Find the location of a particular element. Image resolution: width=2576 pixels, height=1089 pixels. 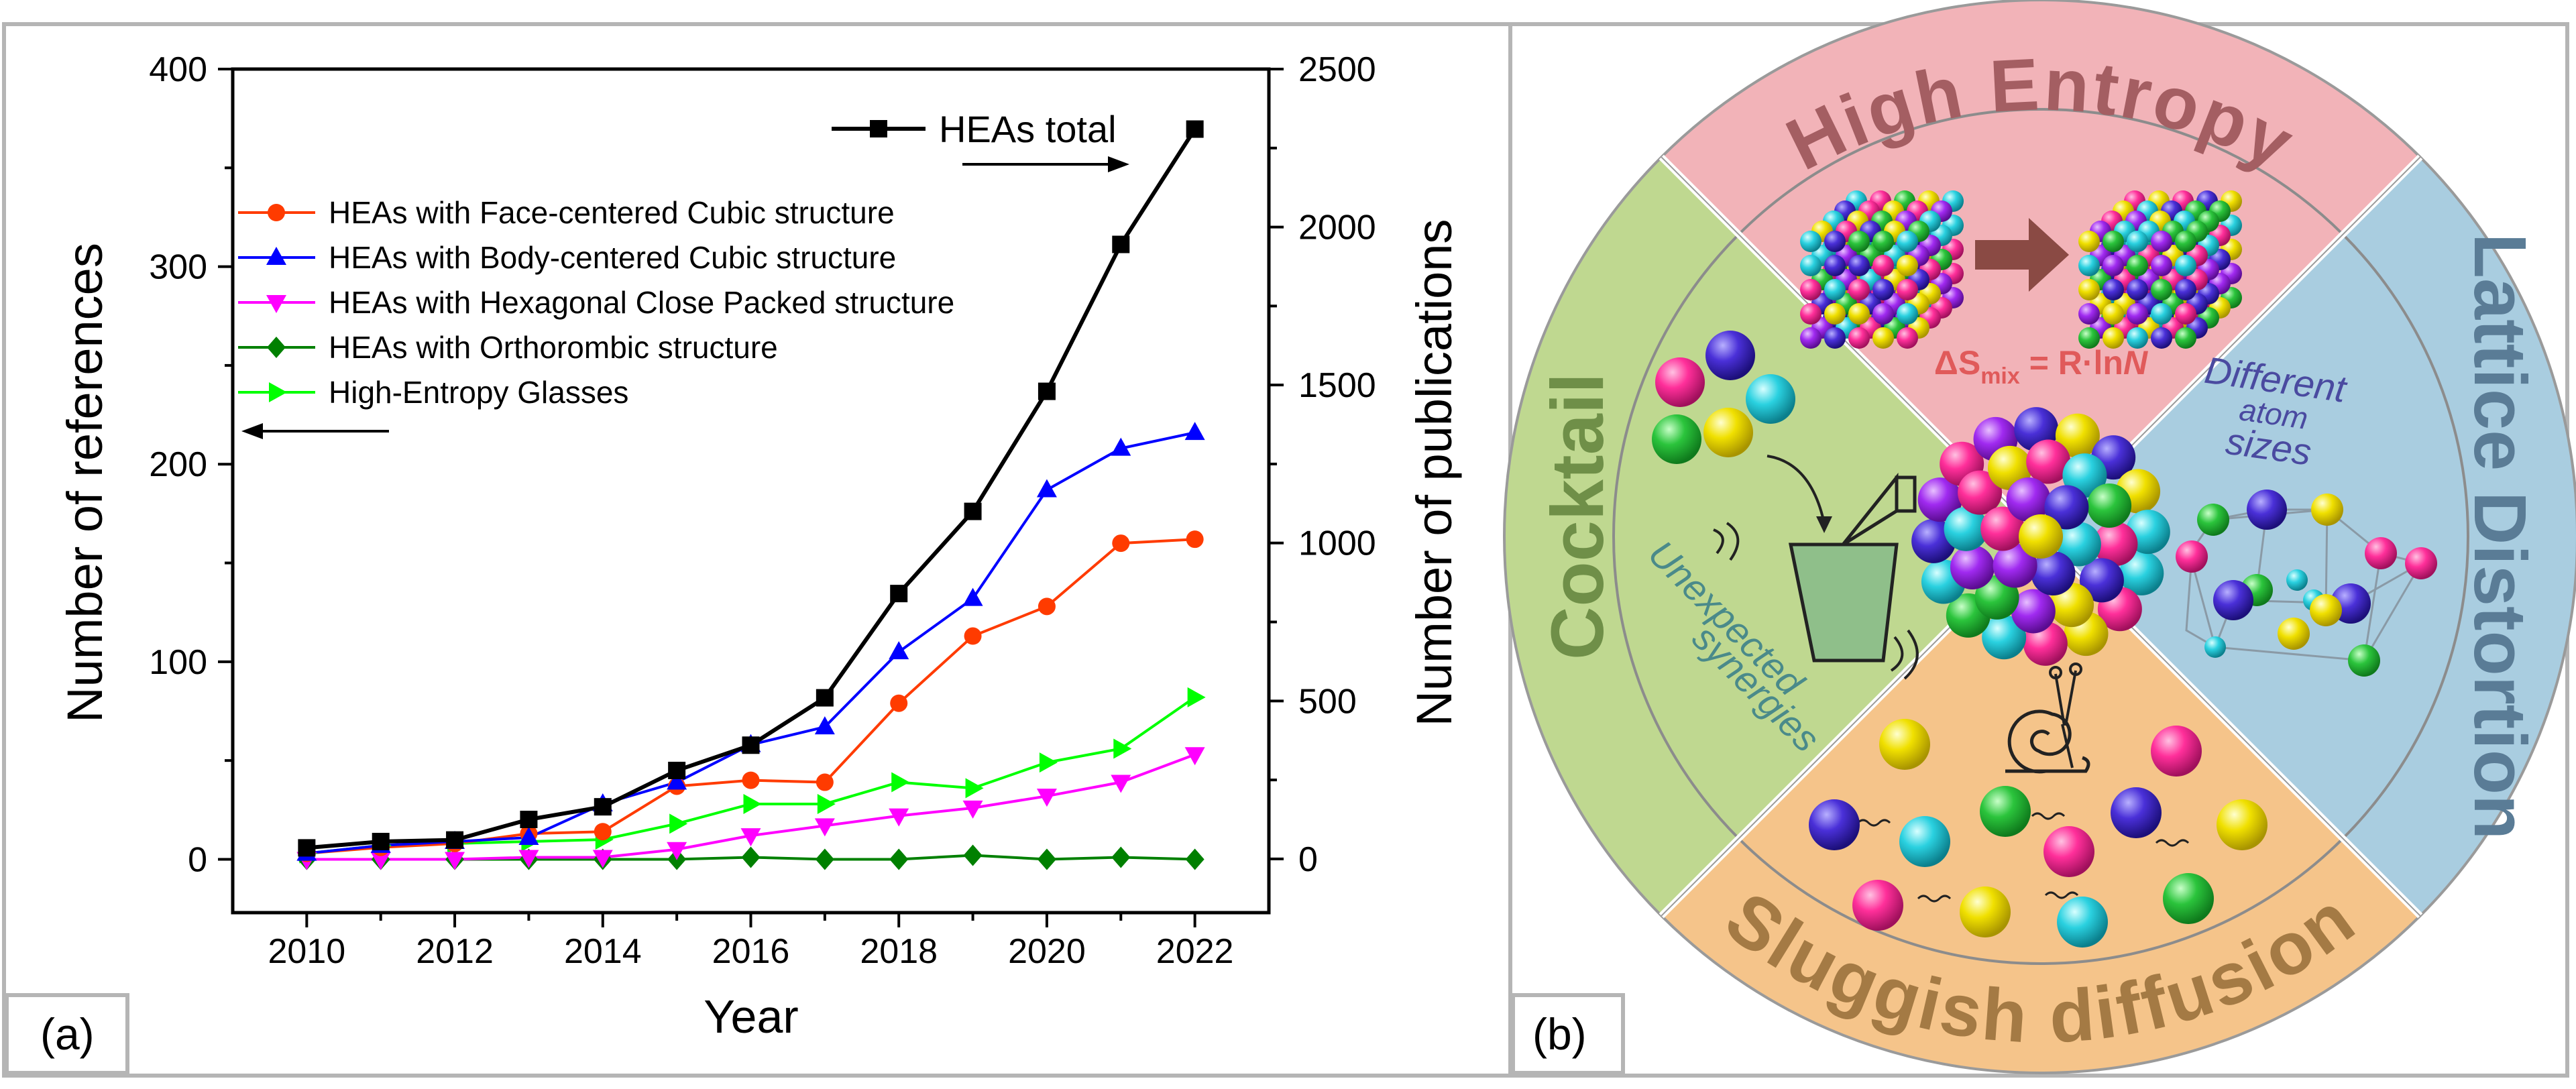

panel-b-label-box is located at coordinates (1568, 1034).